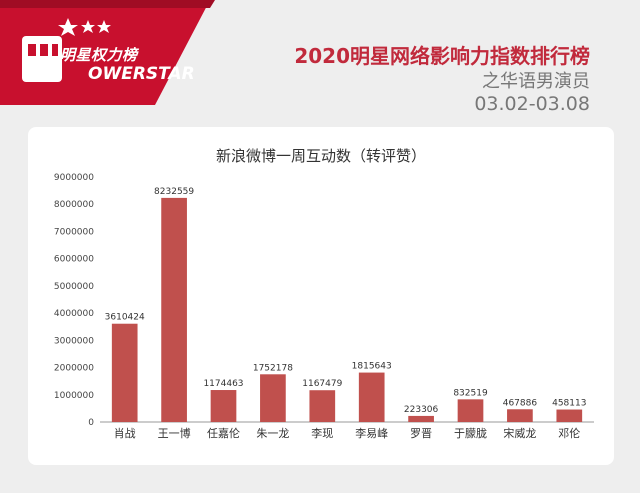 The height and width of the screenshot is (493, 640). I want to click on x-tick-label: 宋威龙, so click(519, 433).